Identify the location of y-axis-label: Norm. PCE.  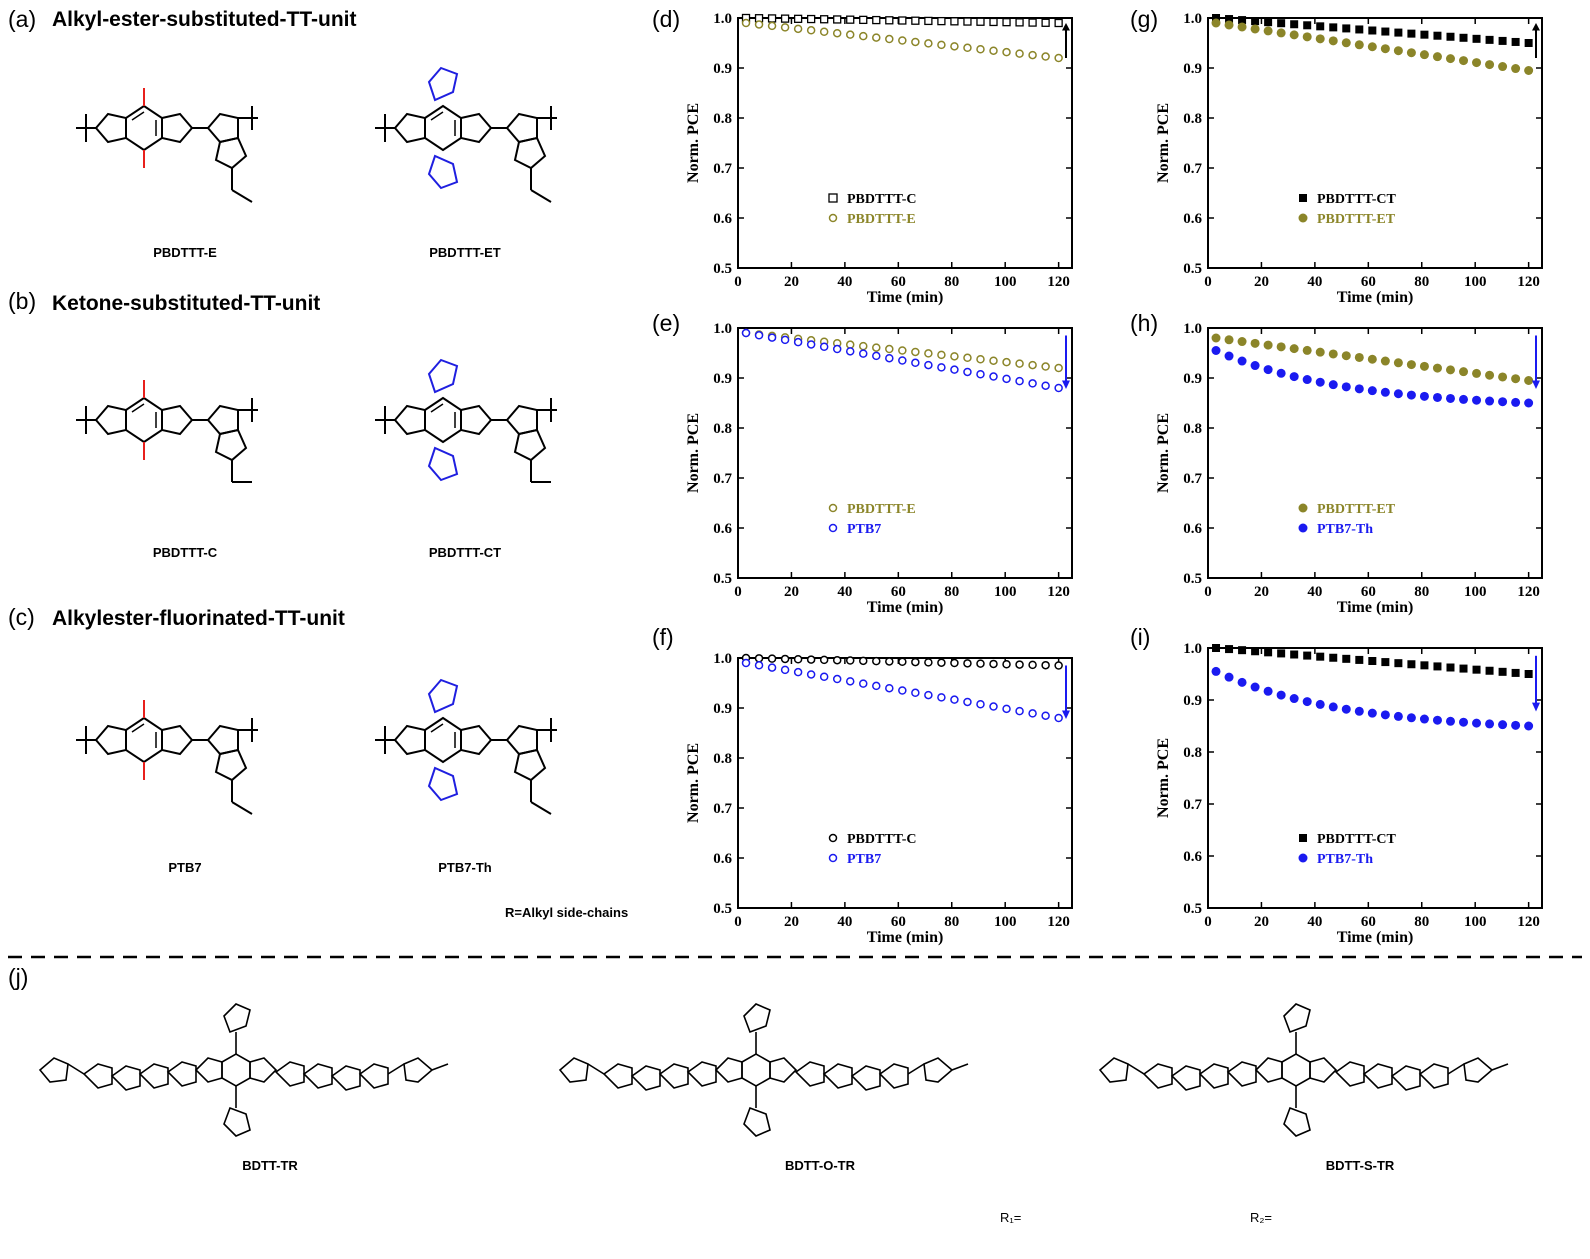
(693, 783).